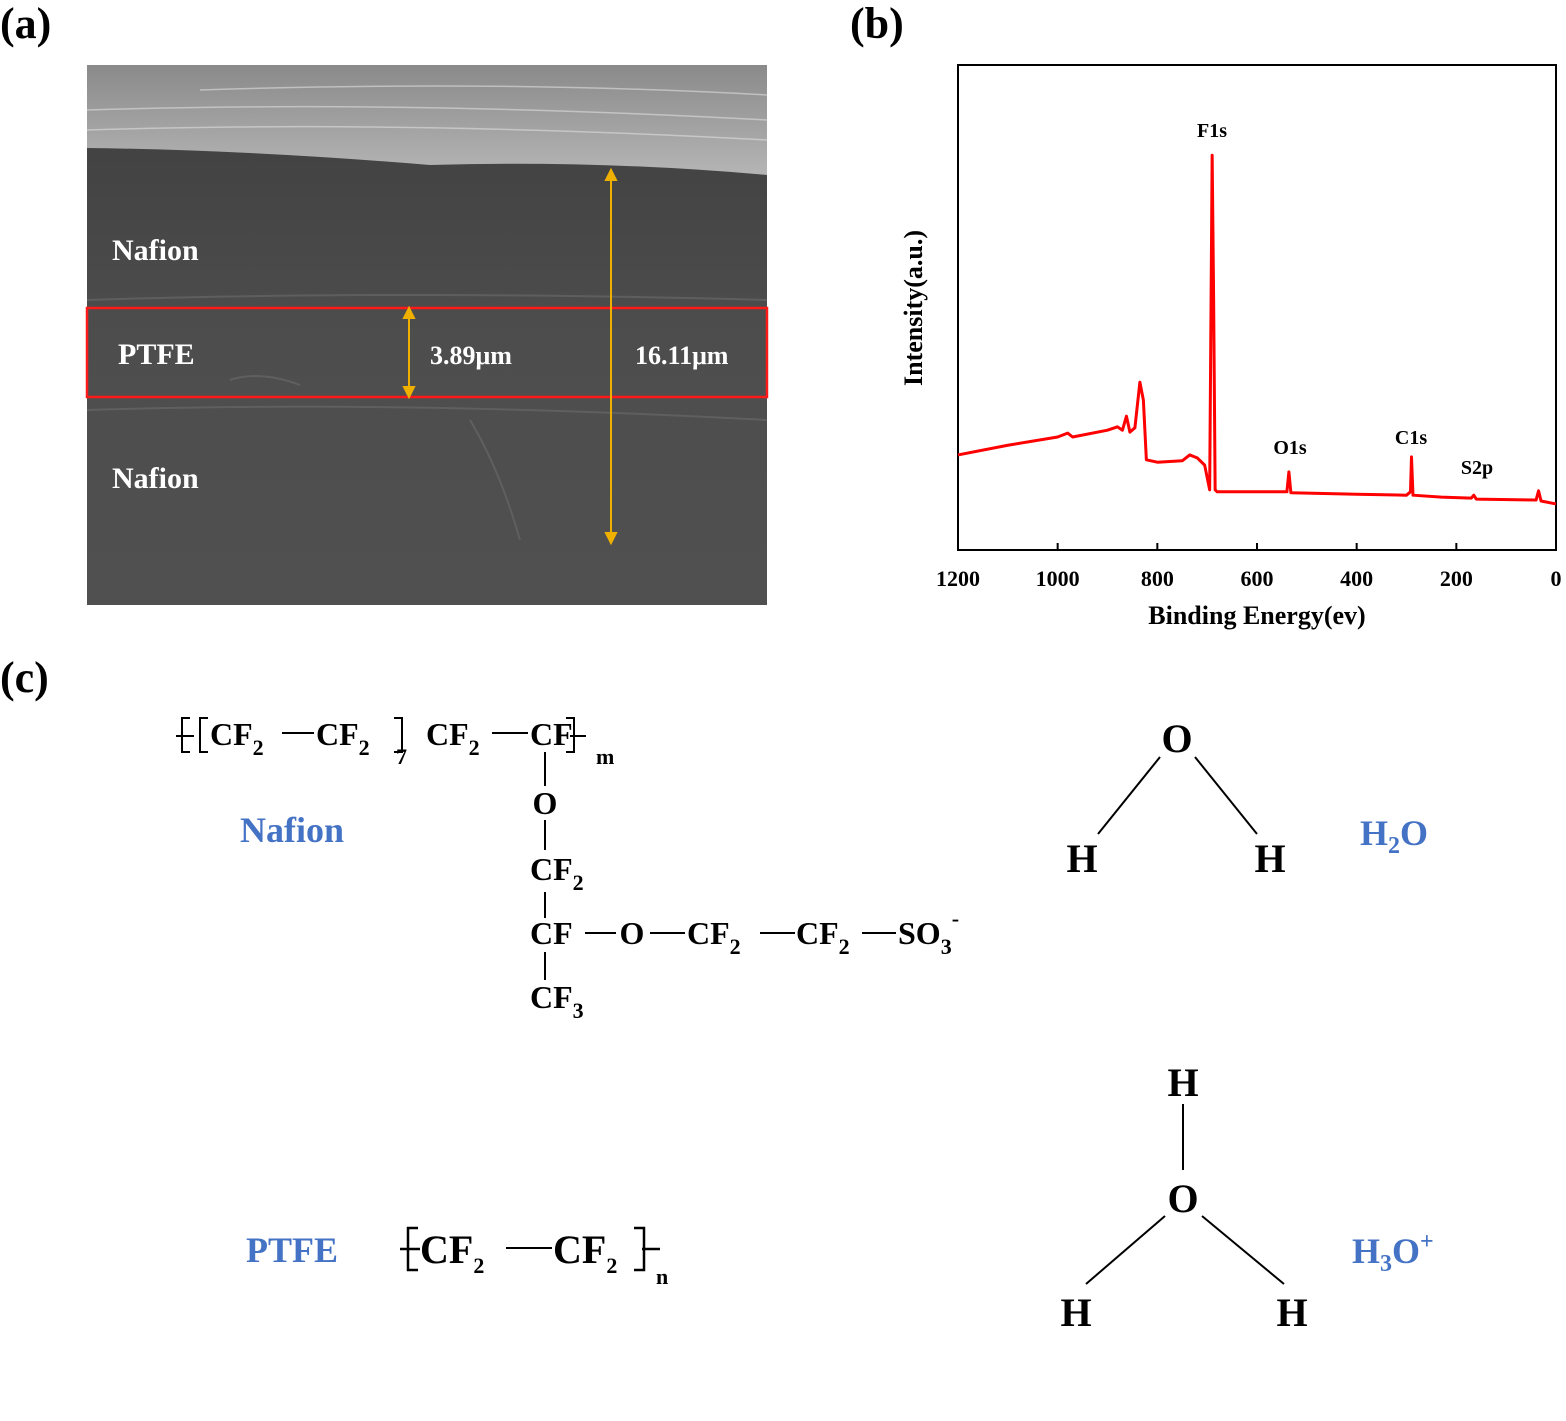  What do you see at coordinates (919, 933) in the screenshot?
I see `atom: SO` at bounding box center [919, 933].